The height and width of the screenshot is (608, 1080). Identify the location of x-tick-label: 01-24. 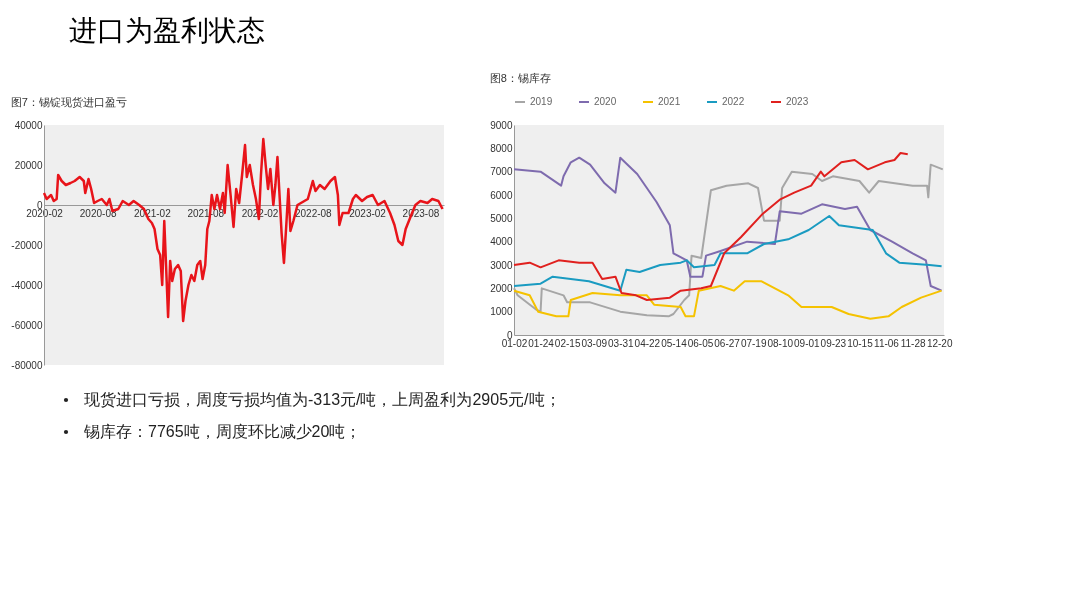
(541, 343).